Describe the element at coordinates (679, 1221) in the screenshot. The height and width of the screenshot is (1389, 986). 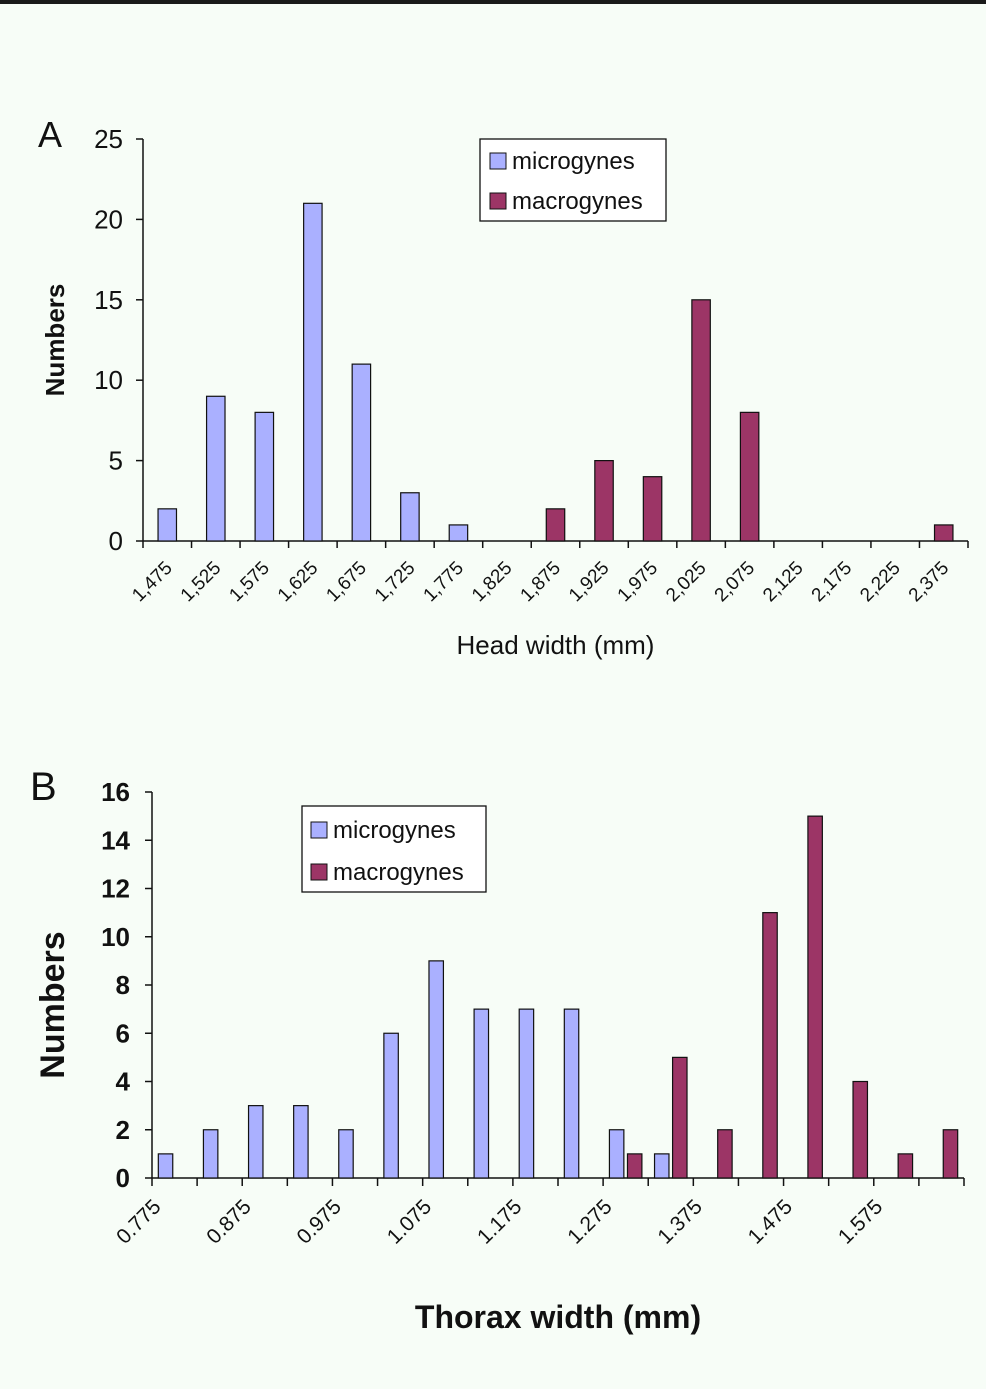
I see `x-tick-label: 1.375` at that location.